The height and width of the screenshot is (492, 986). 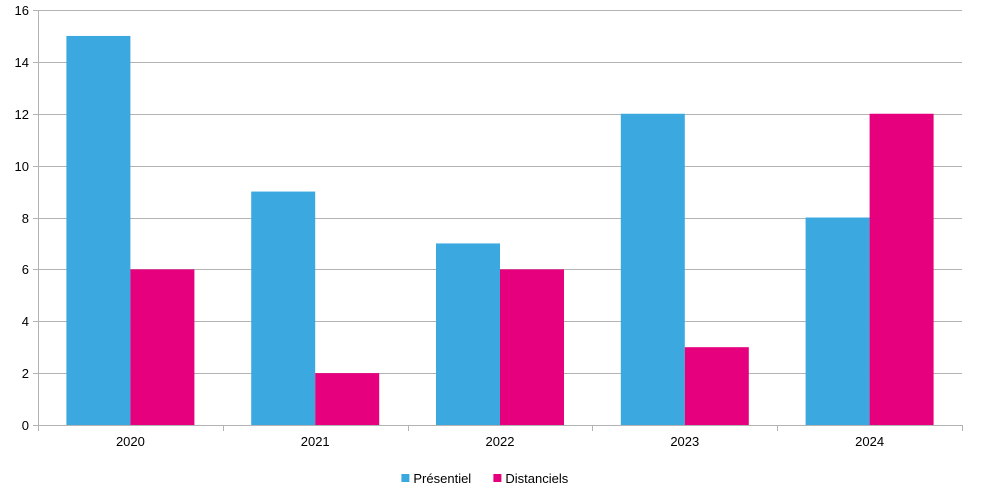 I want to click on bar-pr-sentiel-2022, so click(x=468, y=334).